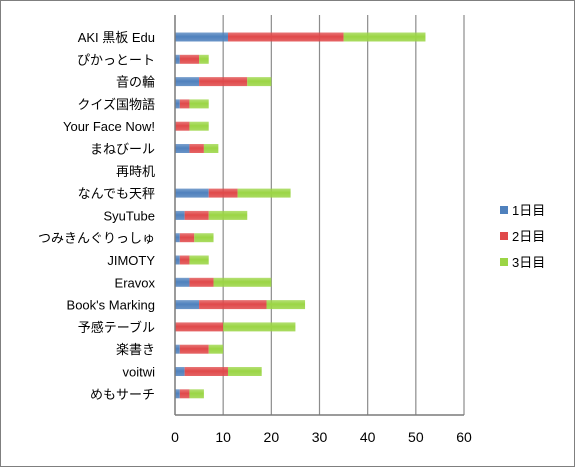 The image size is (575, 468). Describe the element at coordinates (216, 349) in the screenshot. I see `bar-3日目-14` at that location.